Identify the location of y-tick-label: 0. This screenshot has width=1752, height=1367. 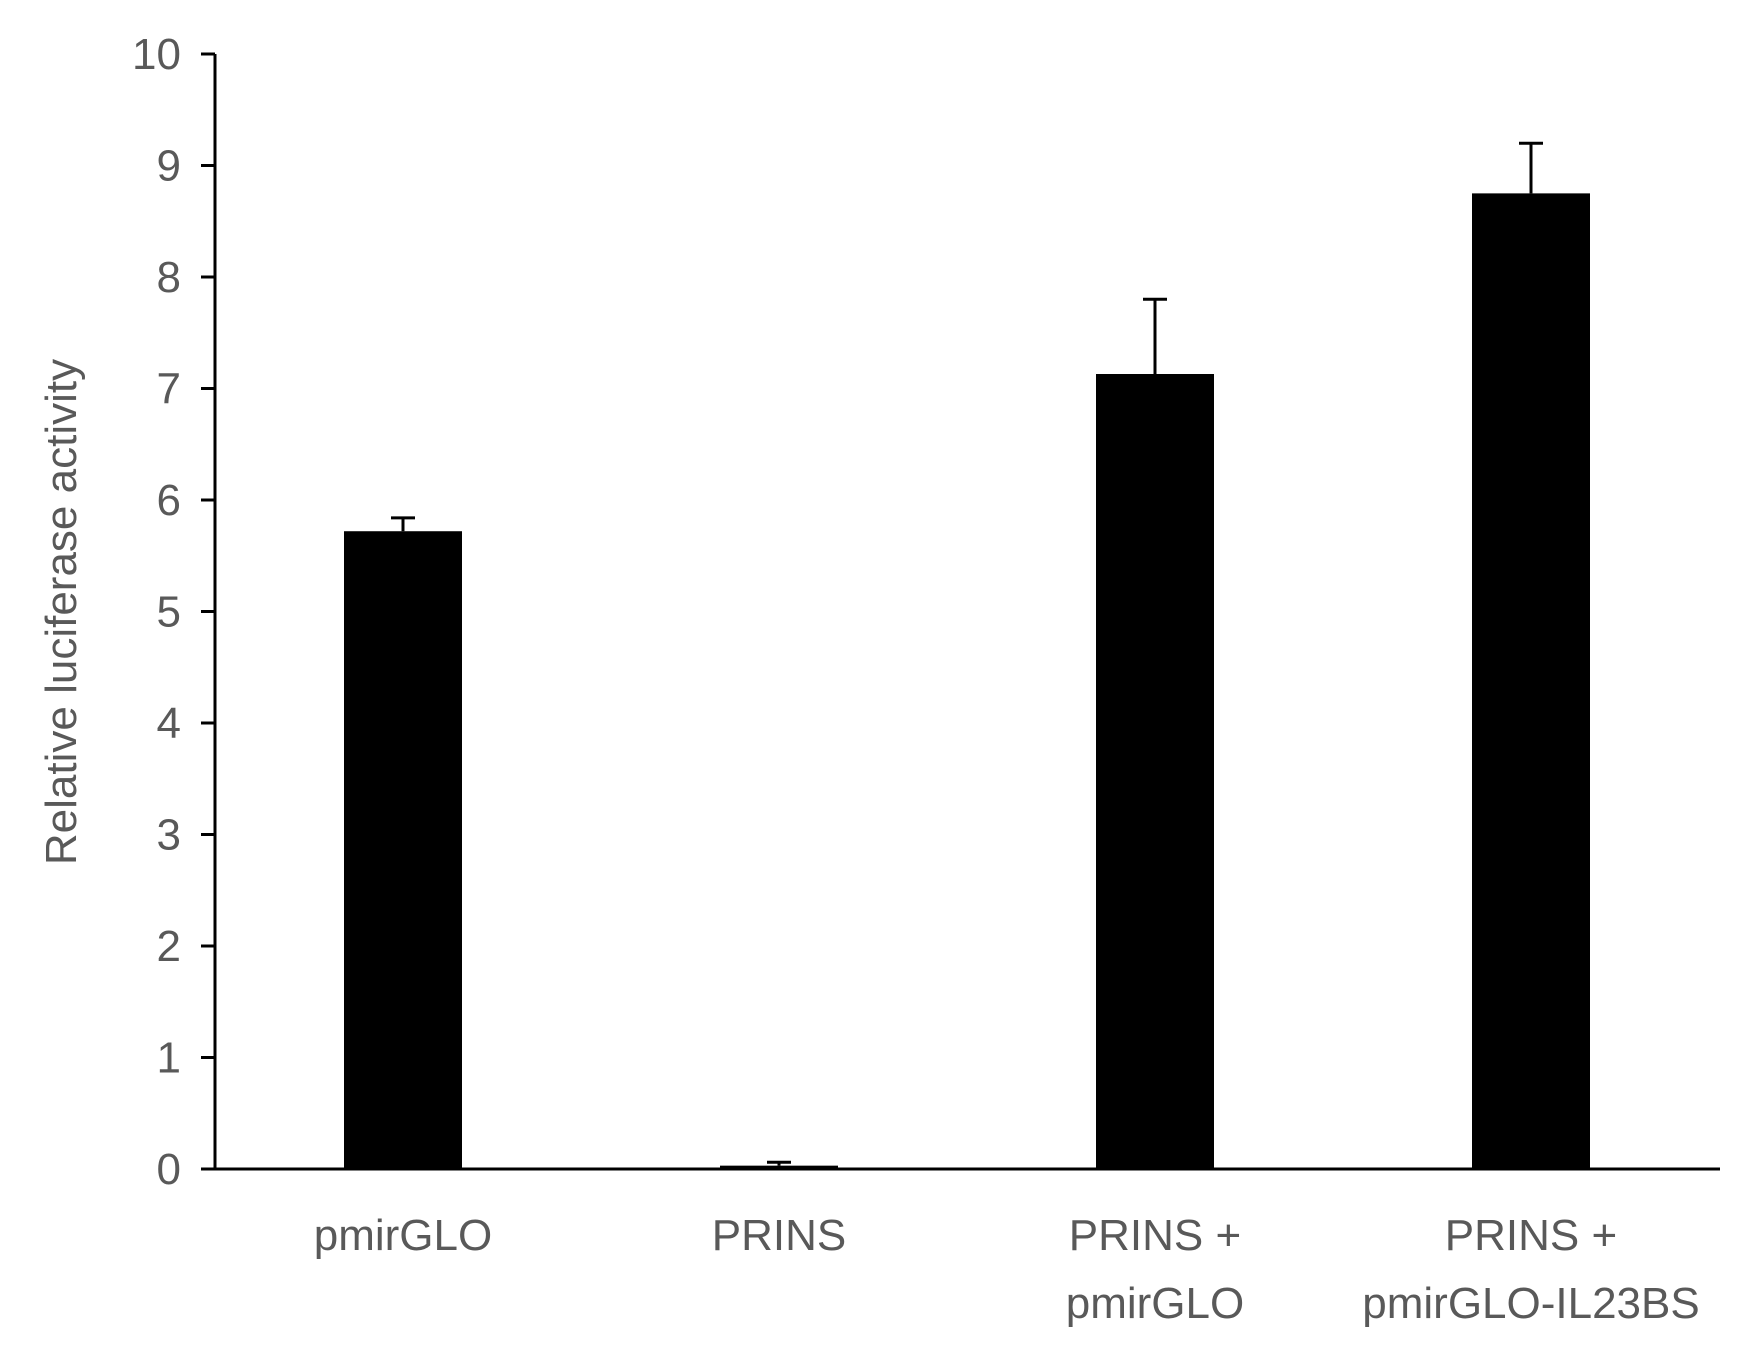
(169, 1169).